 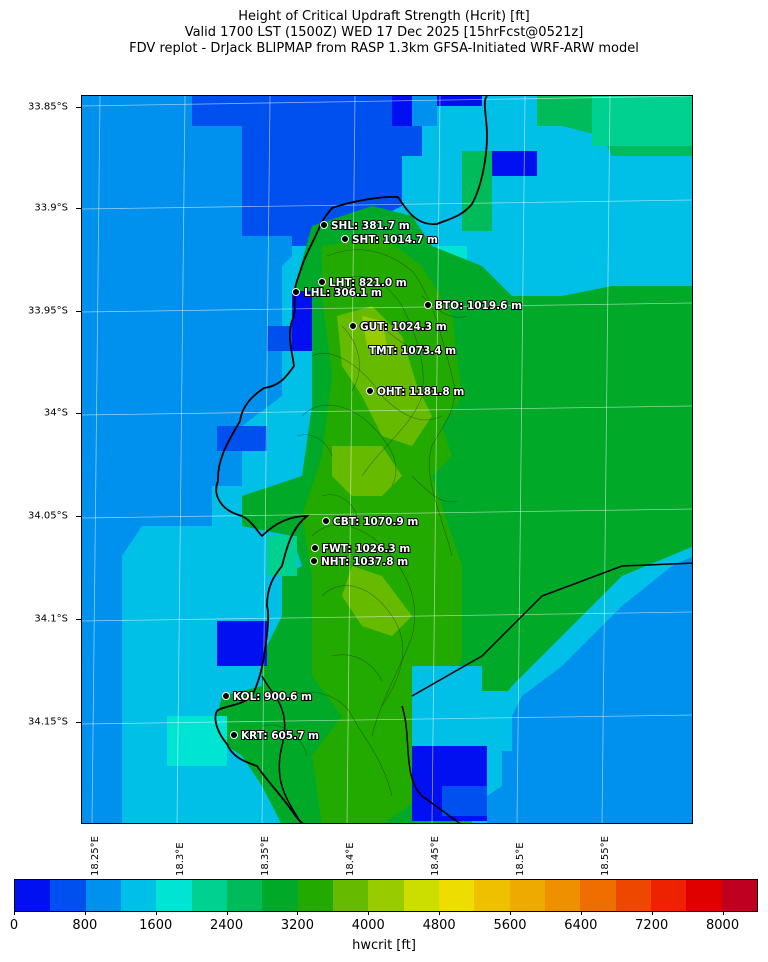 I want to click on colorbar-label: hwcrit [ft], so click(x=384, y=945).